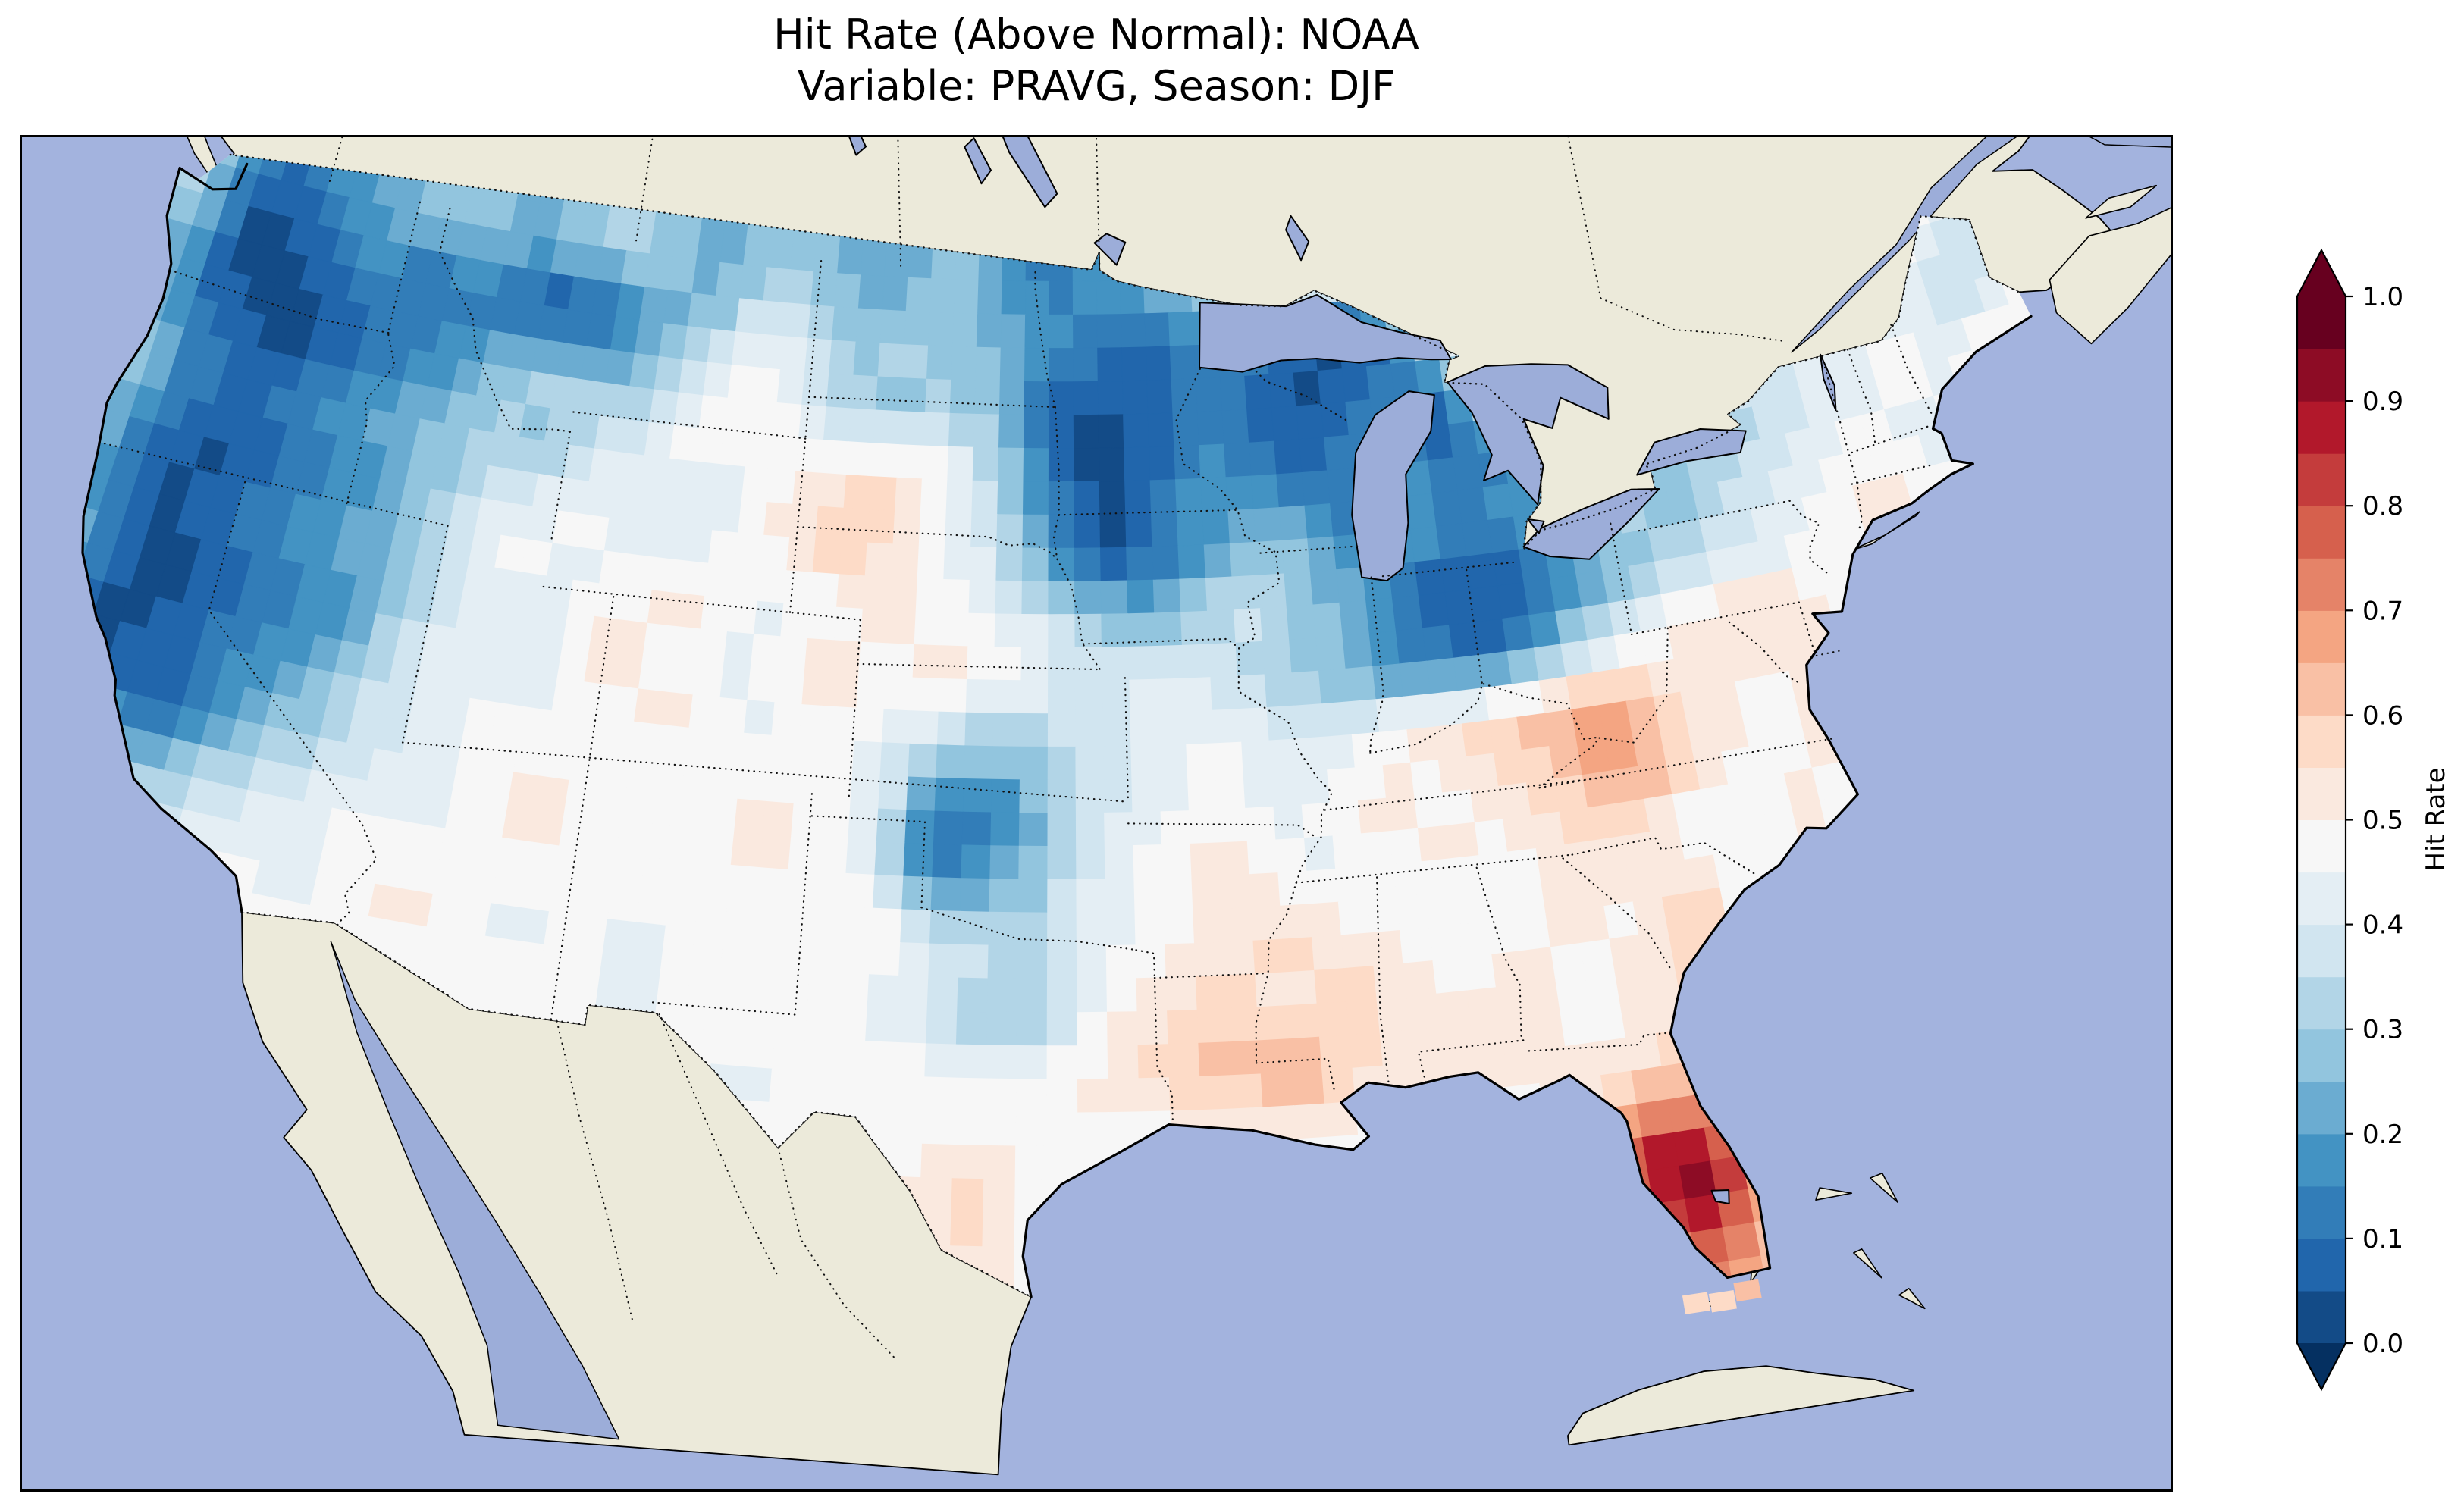  I want to click on colorbar-label: Hit Rate, so click(2436, 819).